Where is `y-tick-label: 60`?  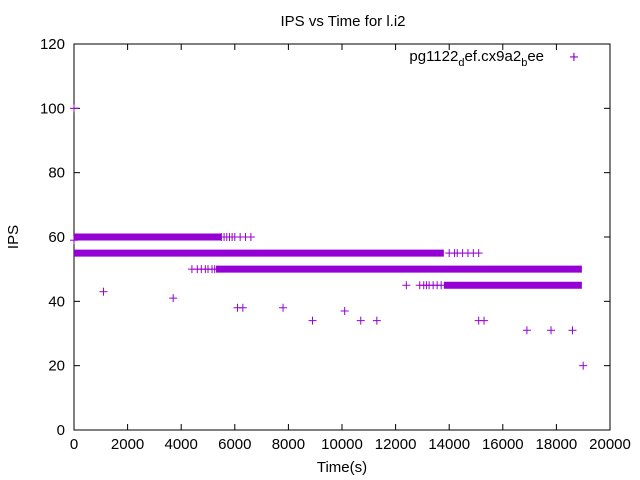
y-tick-label: 60 is located at coordinates (56, 237).